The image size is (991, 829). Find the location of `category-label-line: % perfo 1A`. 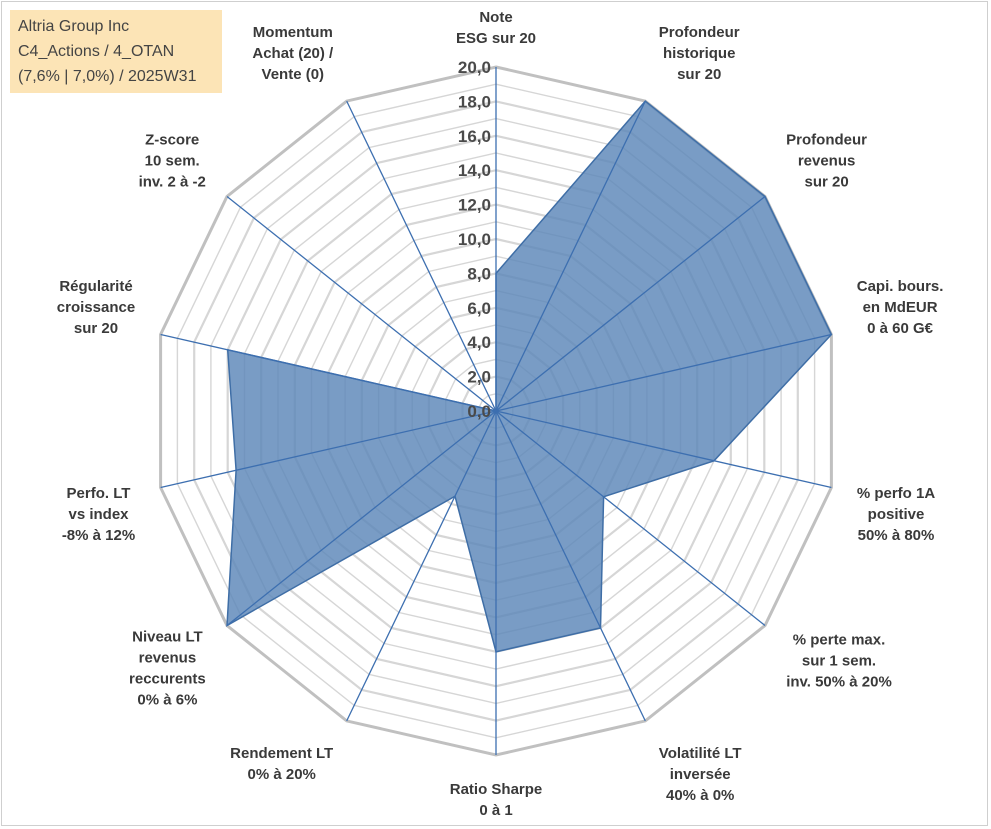

category-label-line: % perfo 1A is located at coordinates (896, 493).